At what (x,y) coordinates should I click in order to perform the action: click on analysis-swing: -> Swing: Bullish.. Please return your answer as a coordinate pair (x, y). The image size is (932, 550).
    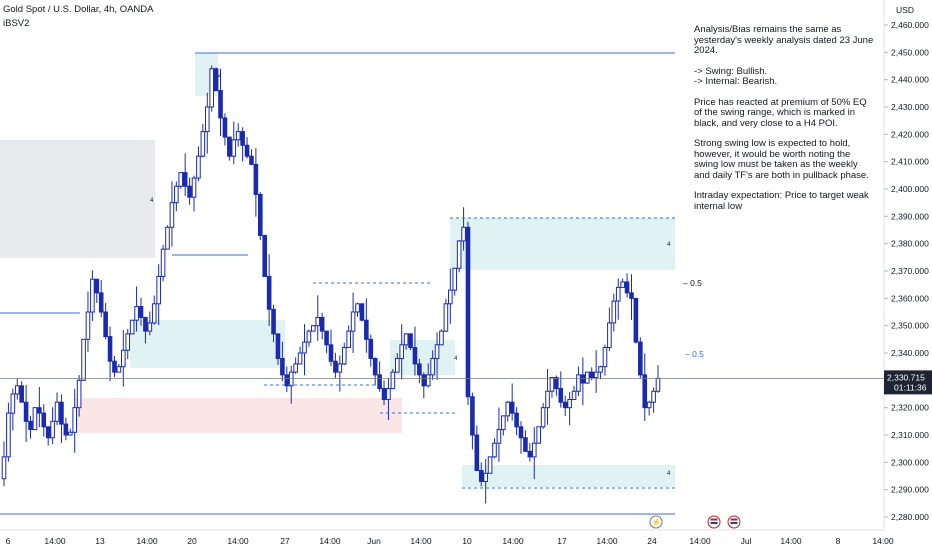
    Looking at the image, I should click on (731, 71).